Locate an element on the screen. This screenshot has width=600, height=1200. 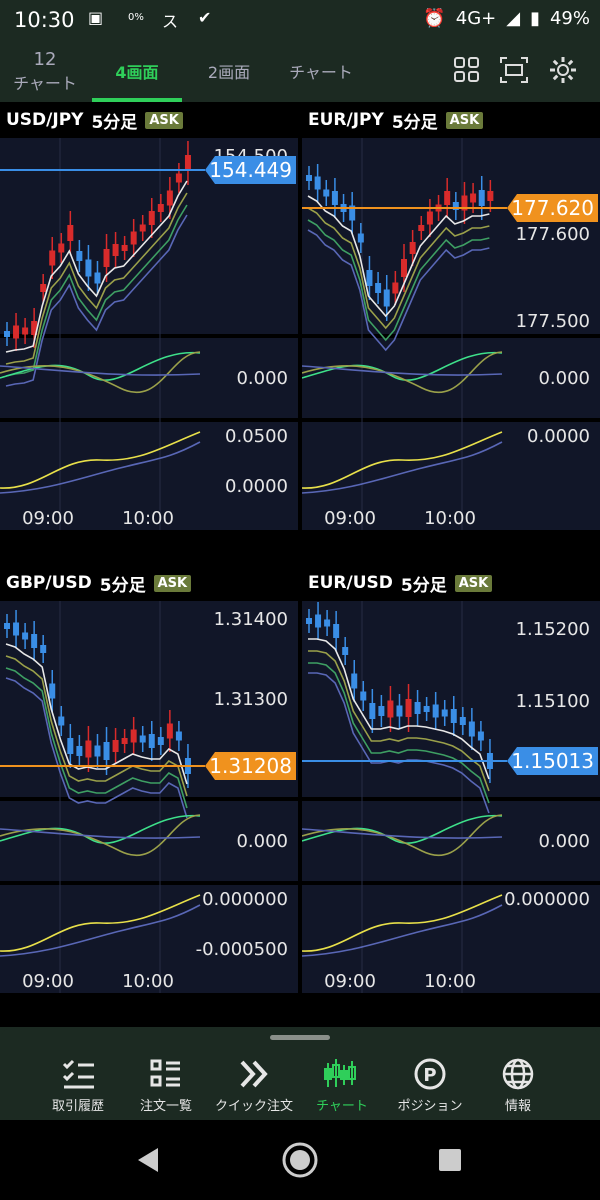
tab-4-label: 4画面 is located at coordinates (137, 72).